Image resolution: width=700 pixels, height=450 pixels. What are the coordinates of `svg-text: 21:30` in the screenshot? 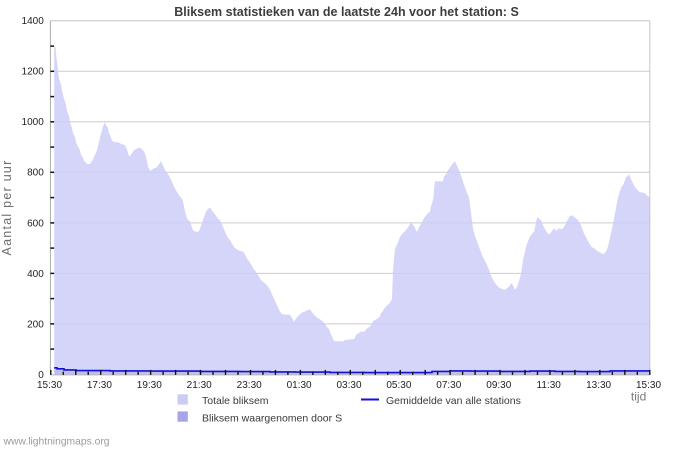 It's located at (199, 385).